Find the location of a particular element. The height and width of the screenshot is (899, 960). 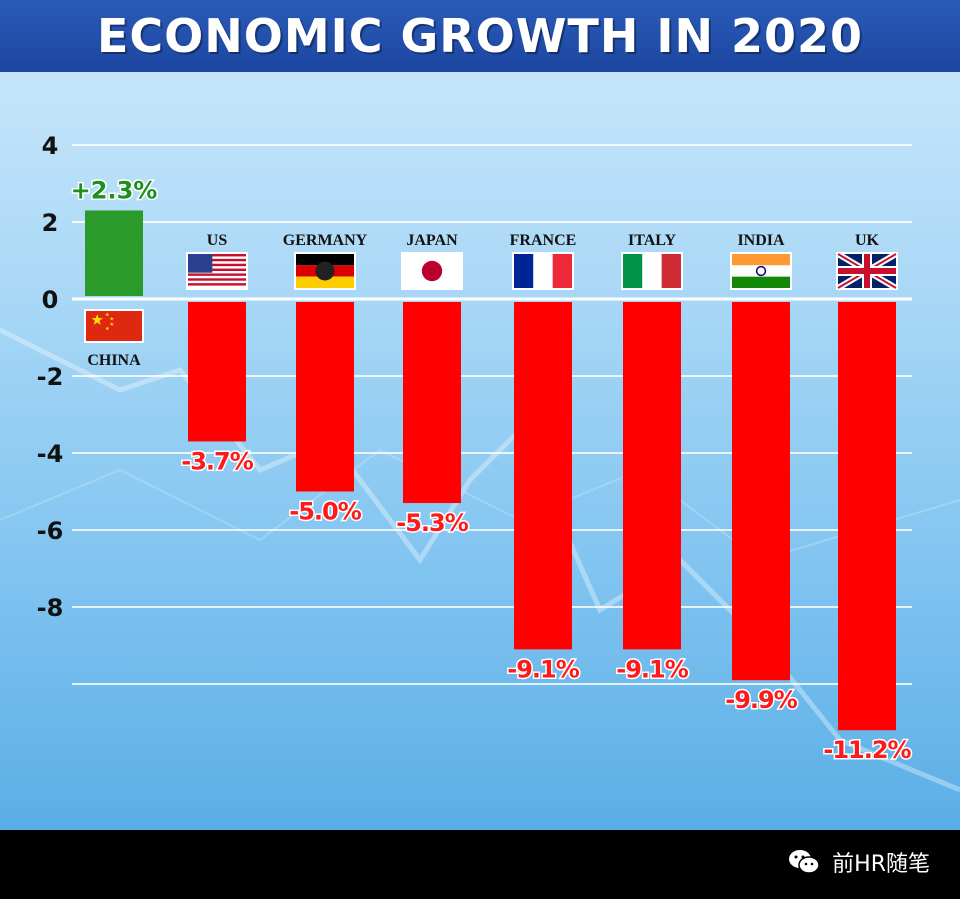

bar-italy is located at coordinates (652, 476).